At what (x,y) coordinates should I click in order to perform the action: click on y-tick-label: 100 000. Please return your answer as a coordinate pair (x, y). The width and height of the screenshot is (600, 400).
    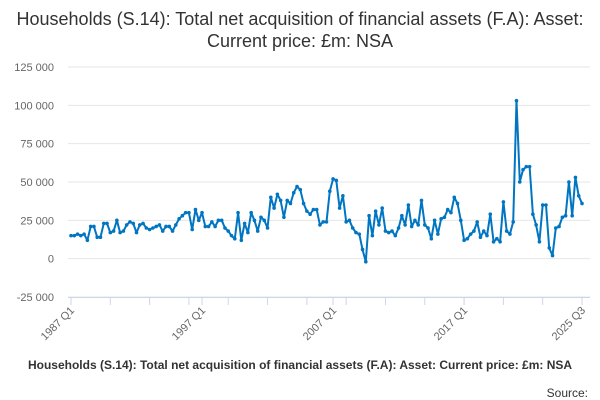
    Looking at the image, I should click on (34, 106).